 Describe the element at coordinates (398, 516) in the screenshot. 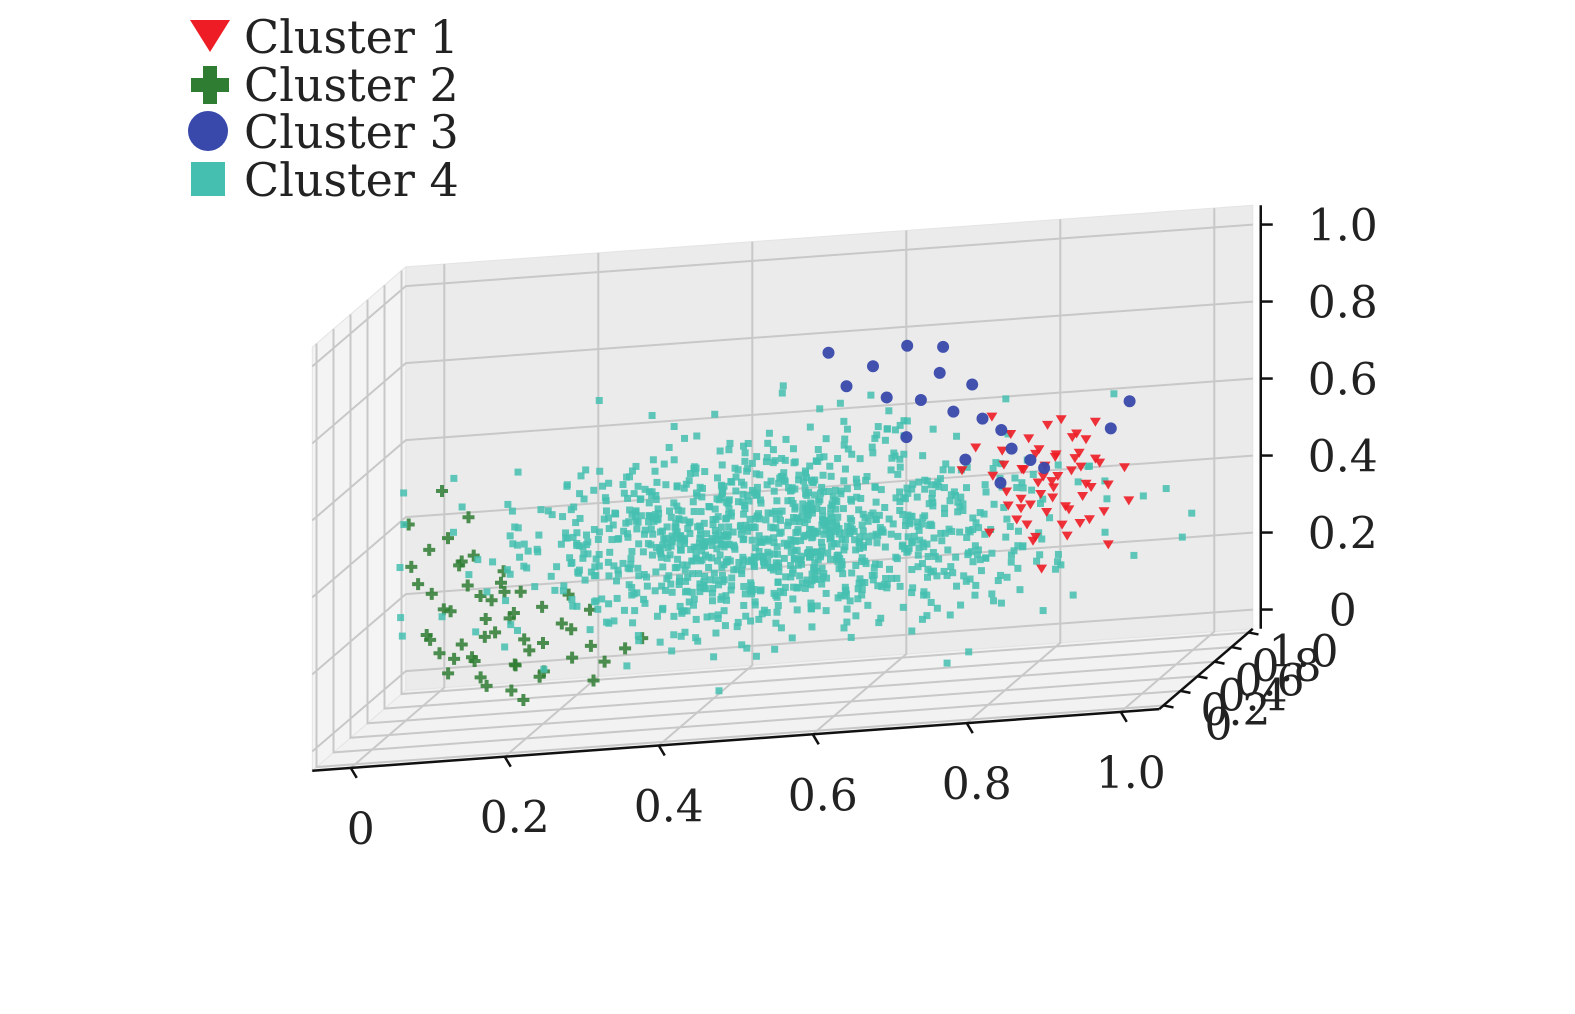

I see `gridline-x` at that location.